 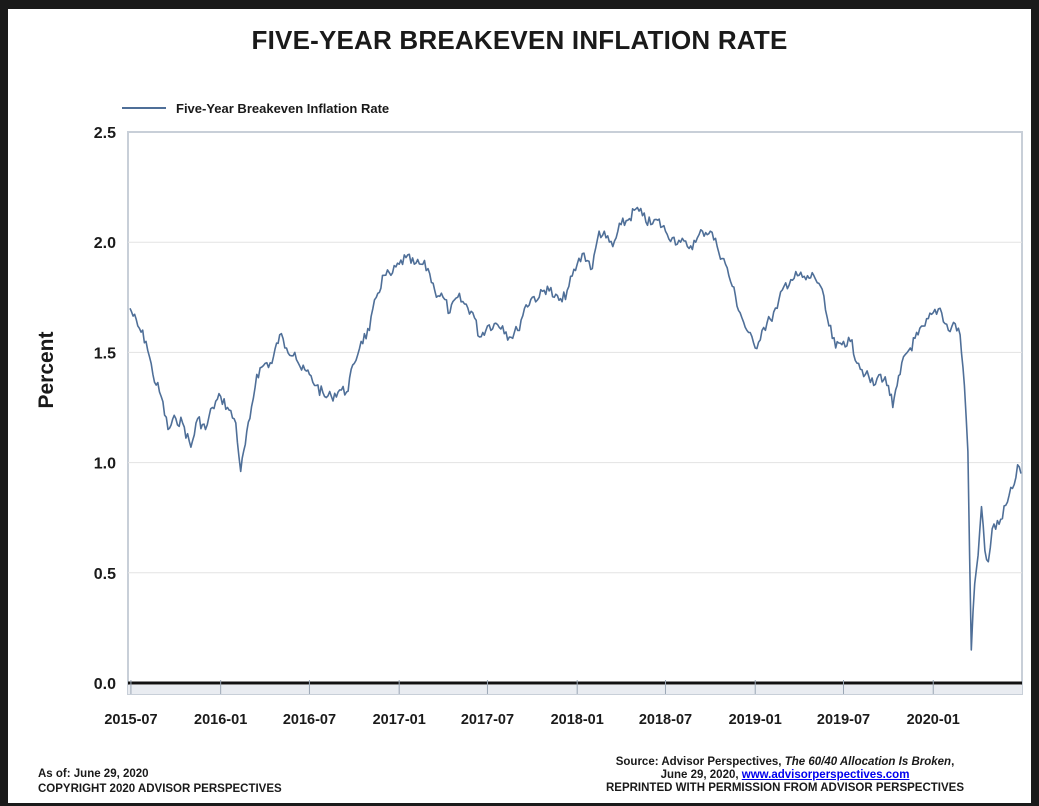 I want to click on x-tick-label: 2017-07, so click(x=487, y=720).